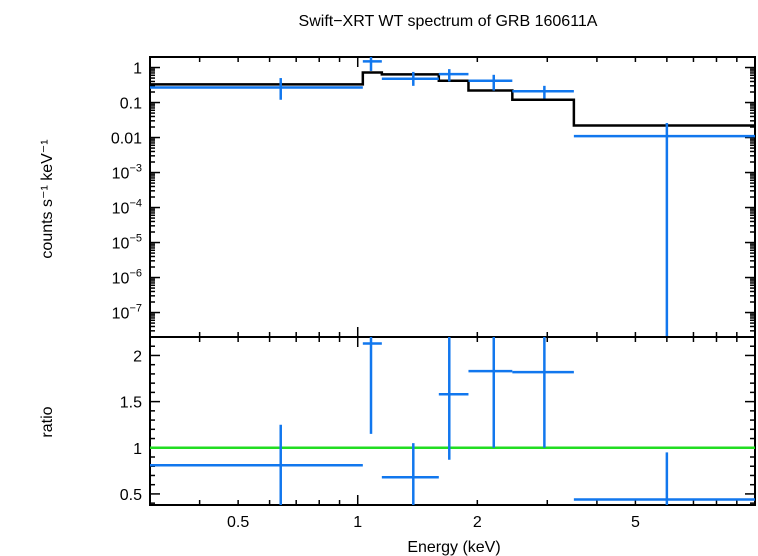 The width and height of the screenshot is (758, 556). I want to click on y-tick-label: 10⁻⁴, so click(127, 208).